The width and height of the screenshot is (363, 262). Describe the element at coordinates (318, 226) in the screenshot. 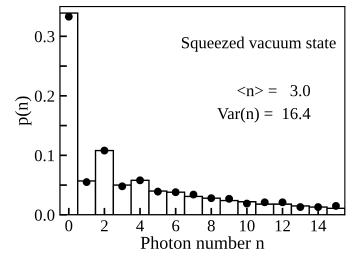

I see `x-tick-label: 14` at that location.